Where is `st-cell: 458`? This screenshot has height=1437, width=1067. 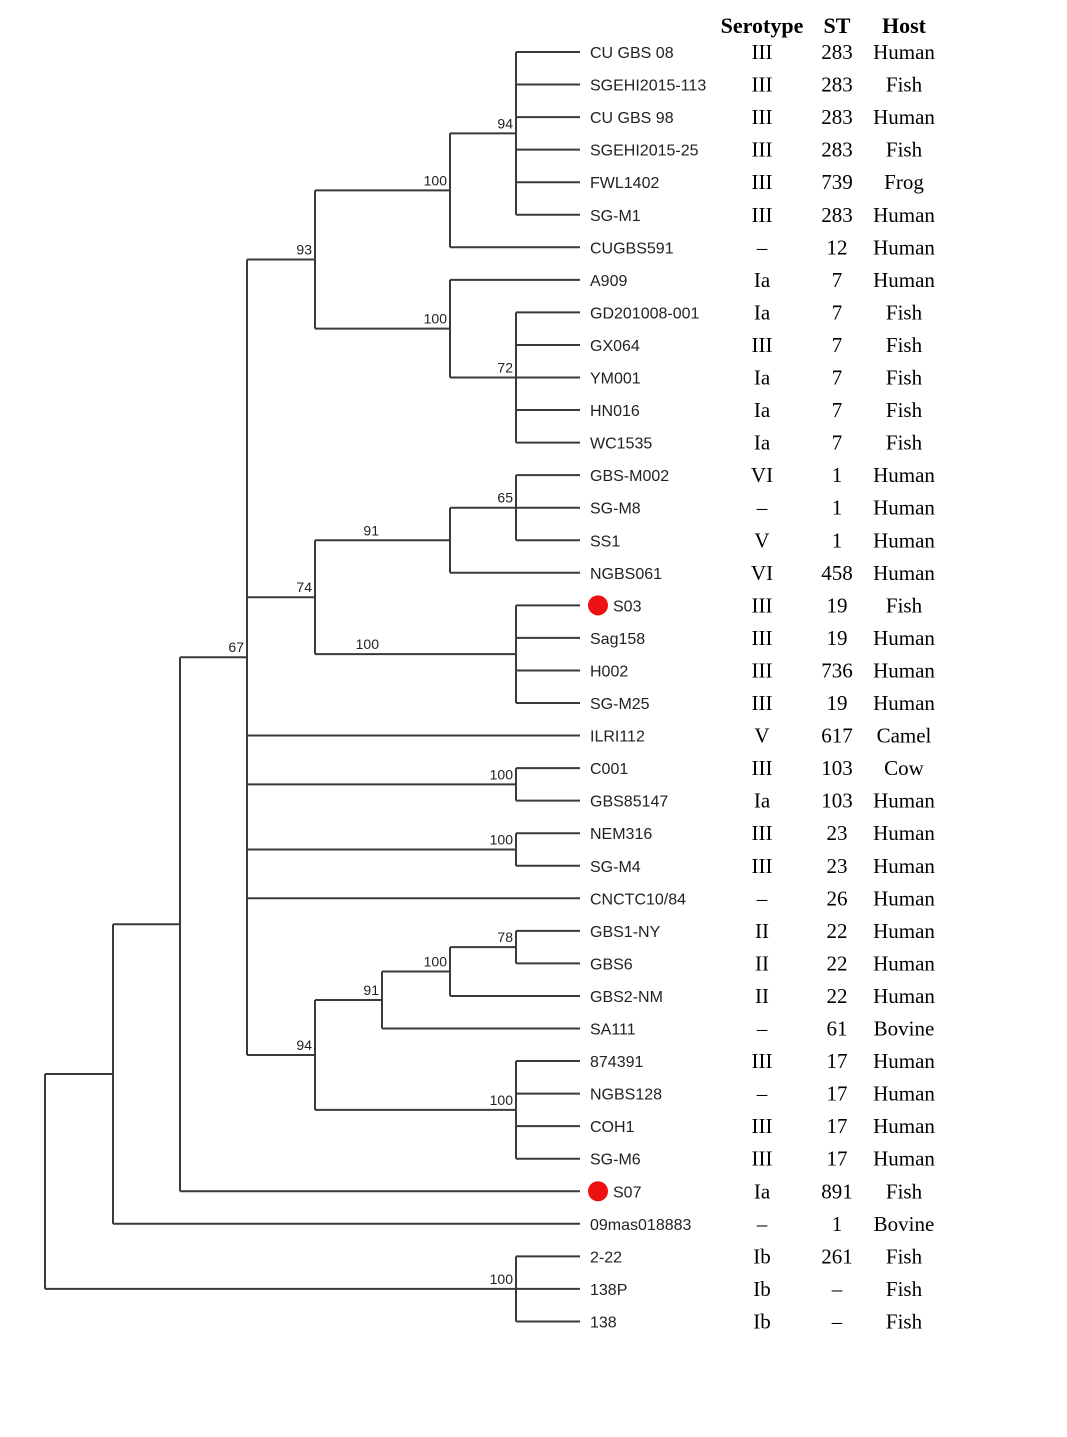 st-cell: 458 is located at coordinates (837, 573).